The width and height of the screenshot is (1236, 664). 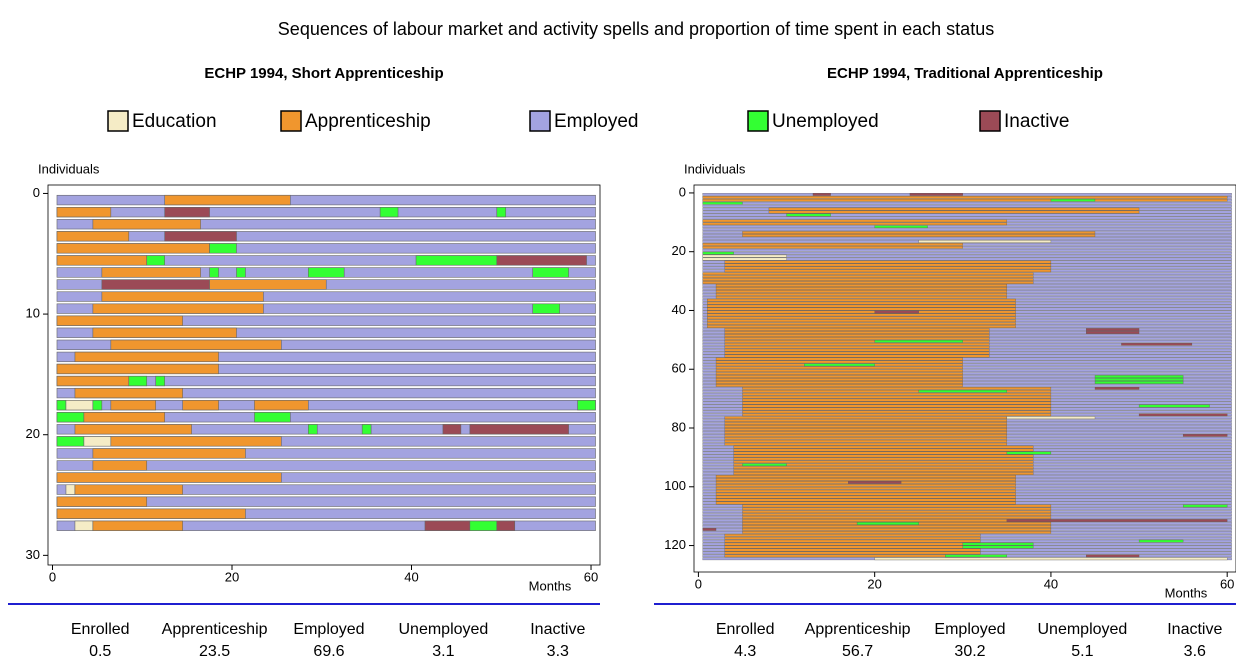 I want to click on panel-title: ECHP 1994, Short Apprenticeship, so click(x=323, y=73).